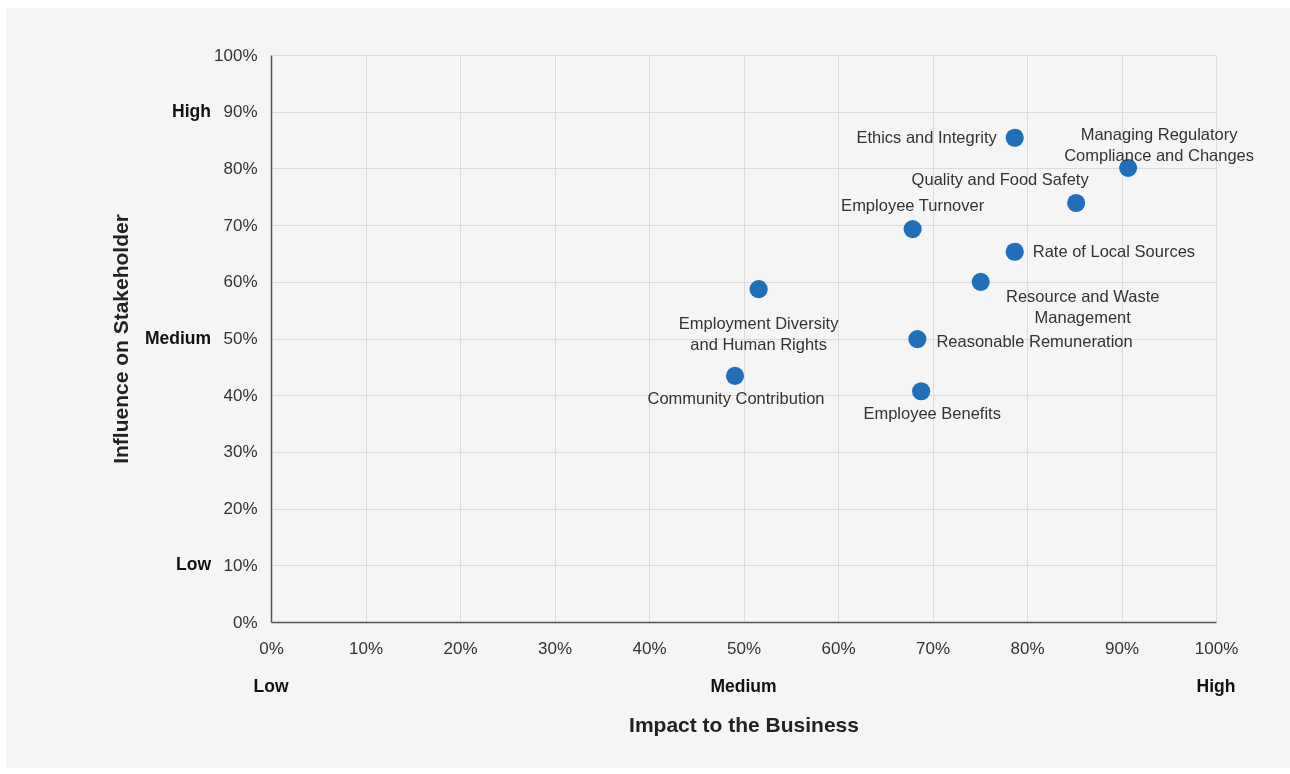 The image size is (1290, 774). I want to click on y-tick-label: 50%, so click(240, 338).